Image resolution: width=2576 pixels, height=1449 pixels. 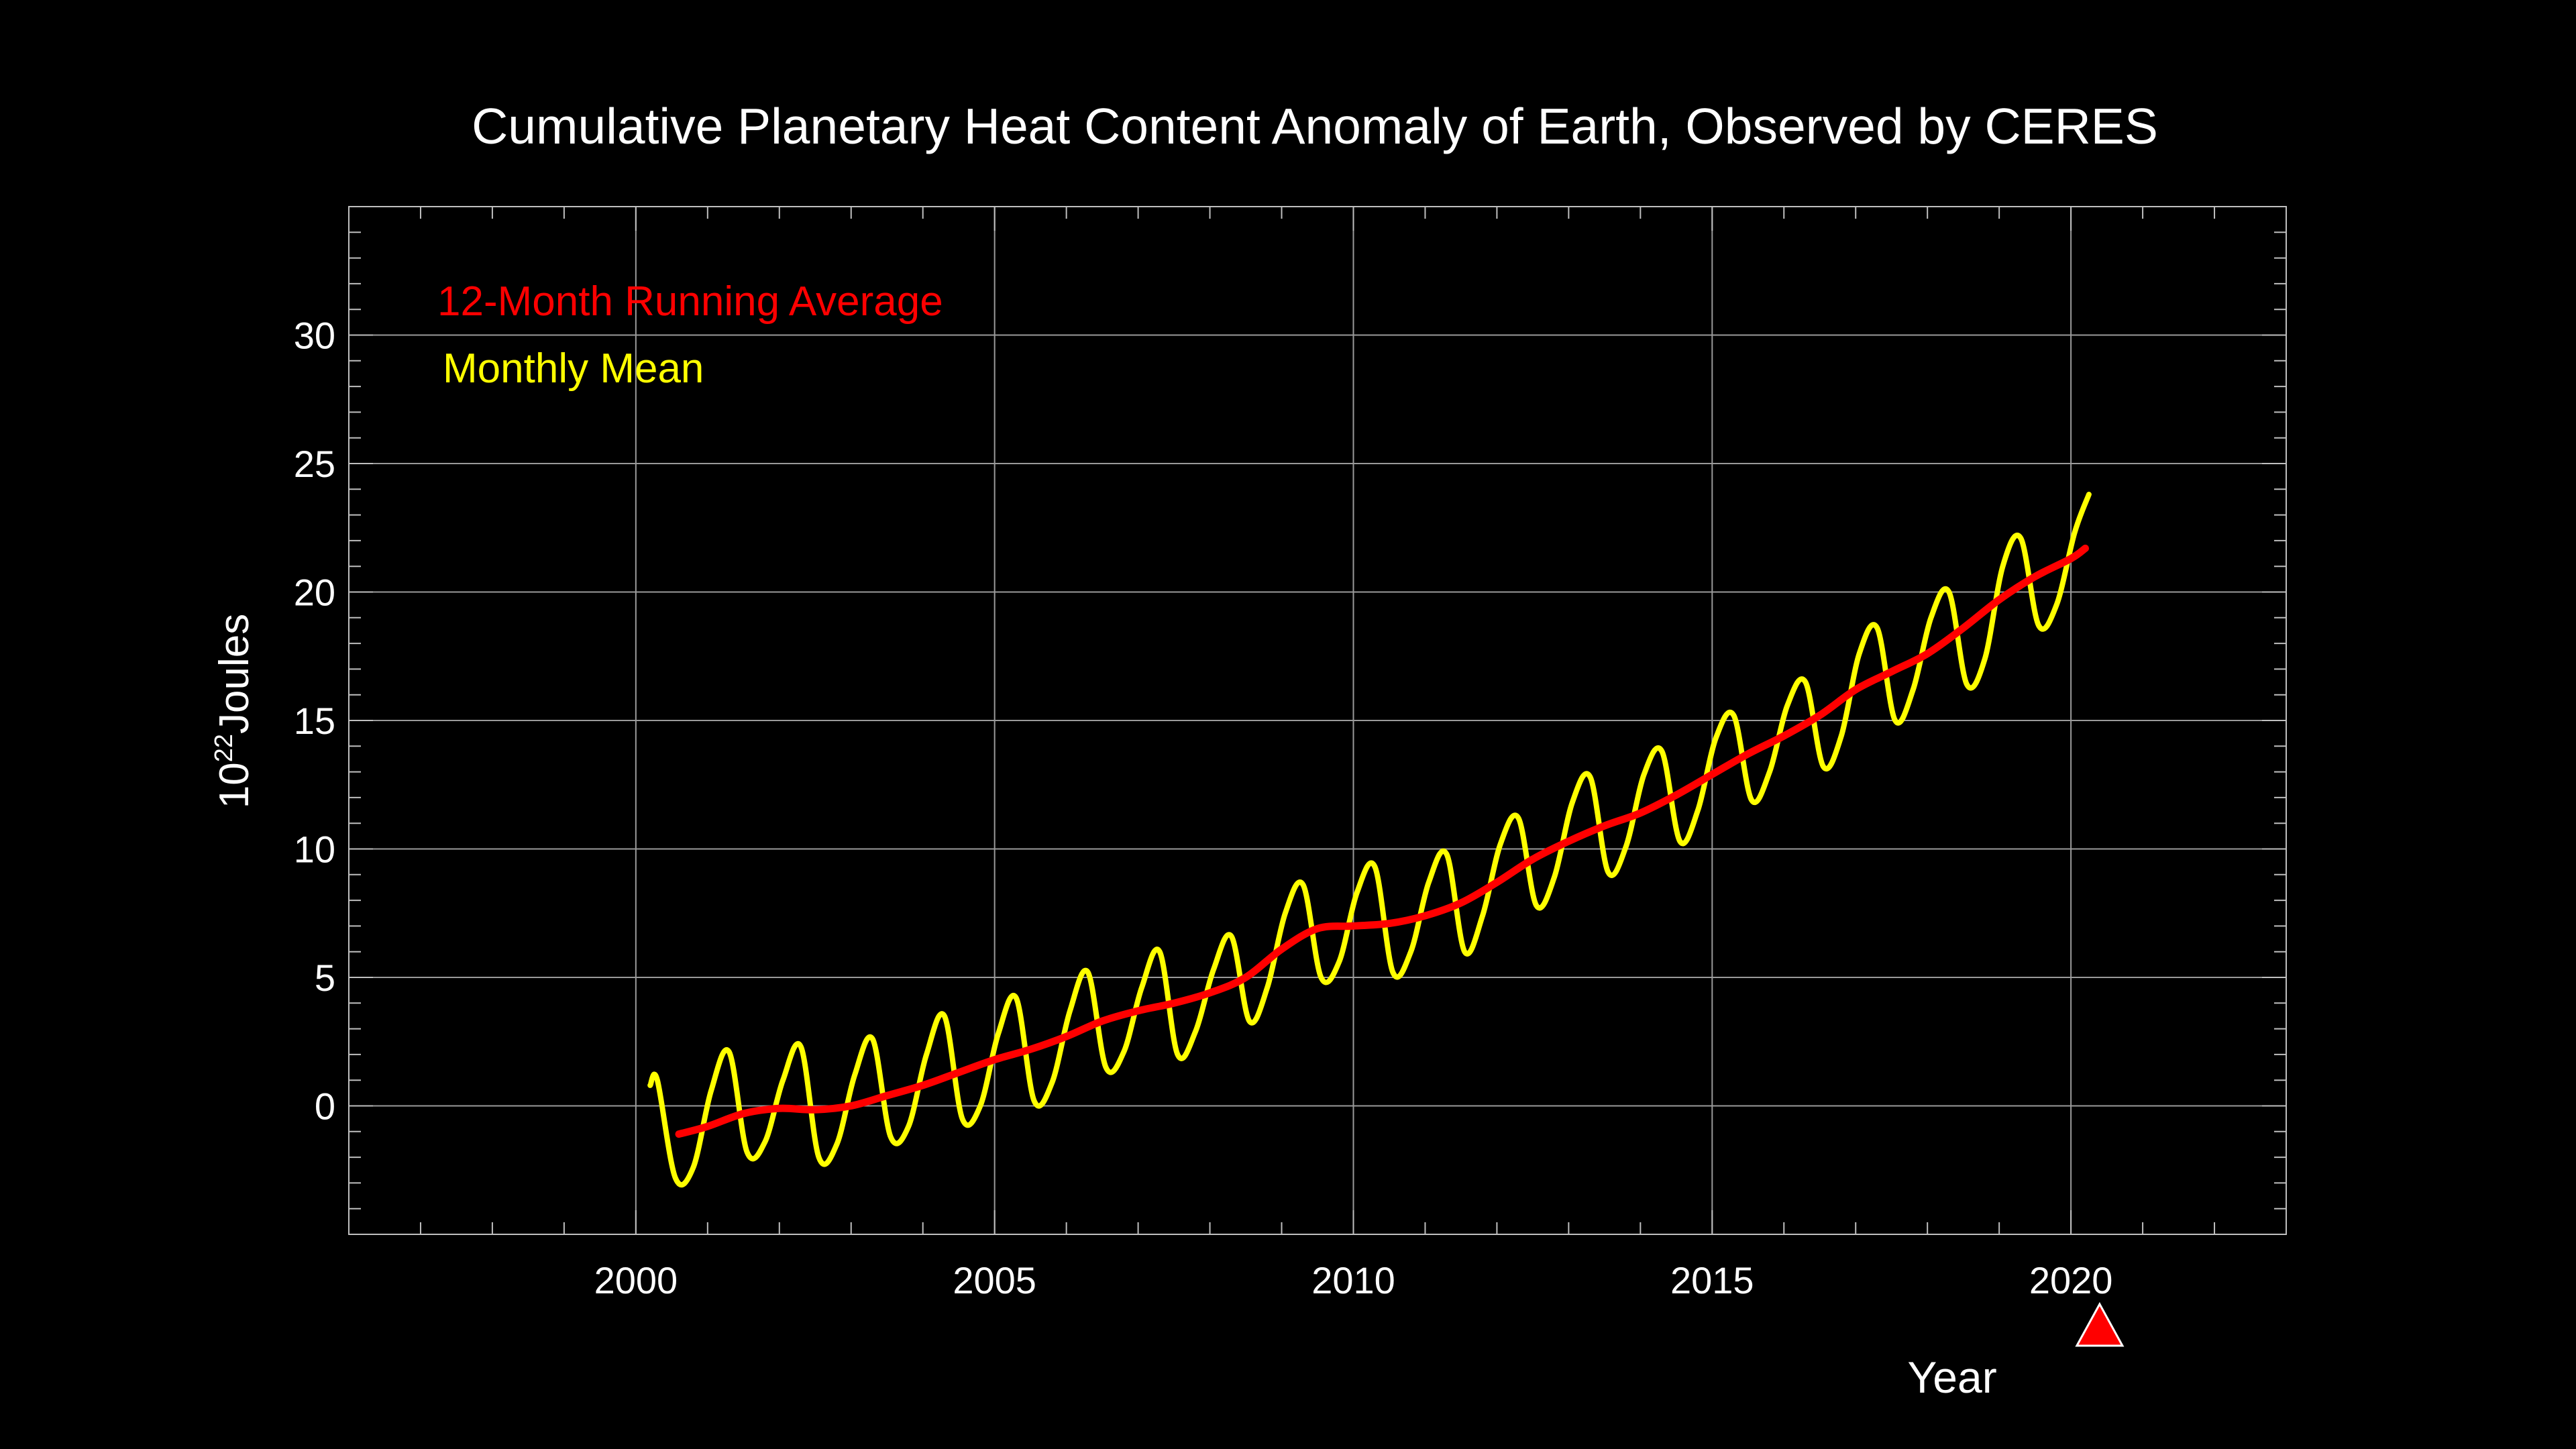 What do you see at coordinates (314, 464) in the screenshot?
I see `y-tick-label: 25` at bounding box center [314, 464].